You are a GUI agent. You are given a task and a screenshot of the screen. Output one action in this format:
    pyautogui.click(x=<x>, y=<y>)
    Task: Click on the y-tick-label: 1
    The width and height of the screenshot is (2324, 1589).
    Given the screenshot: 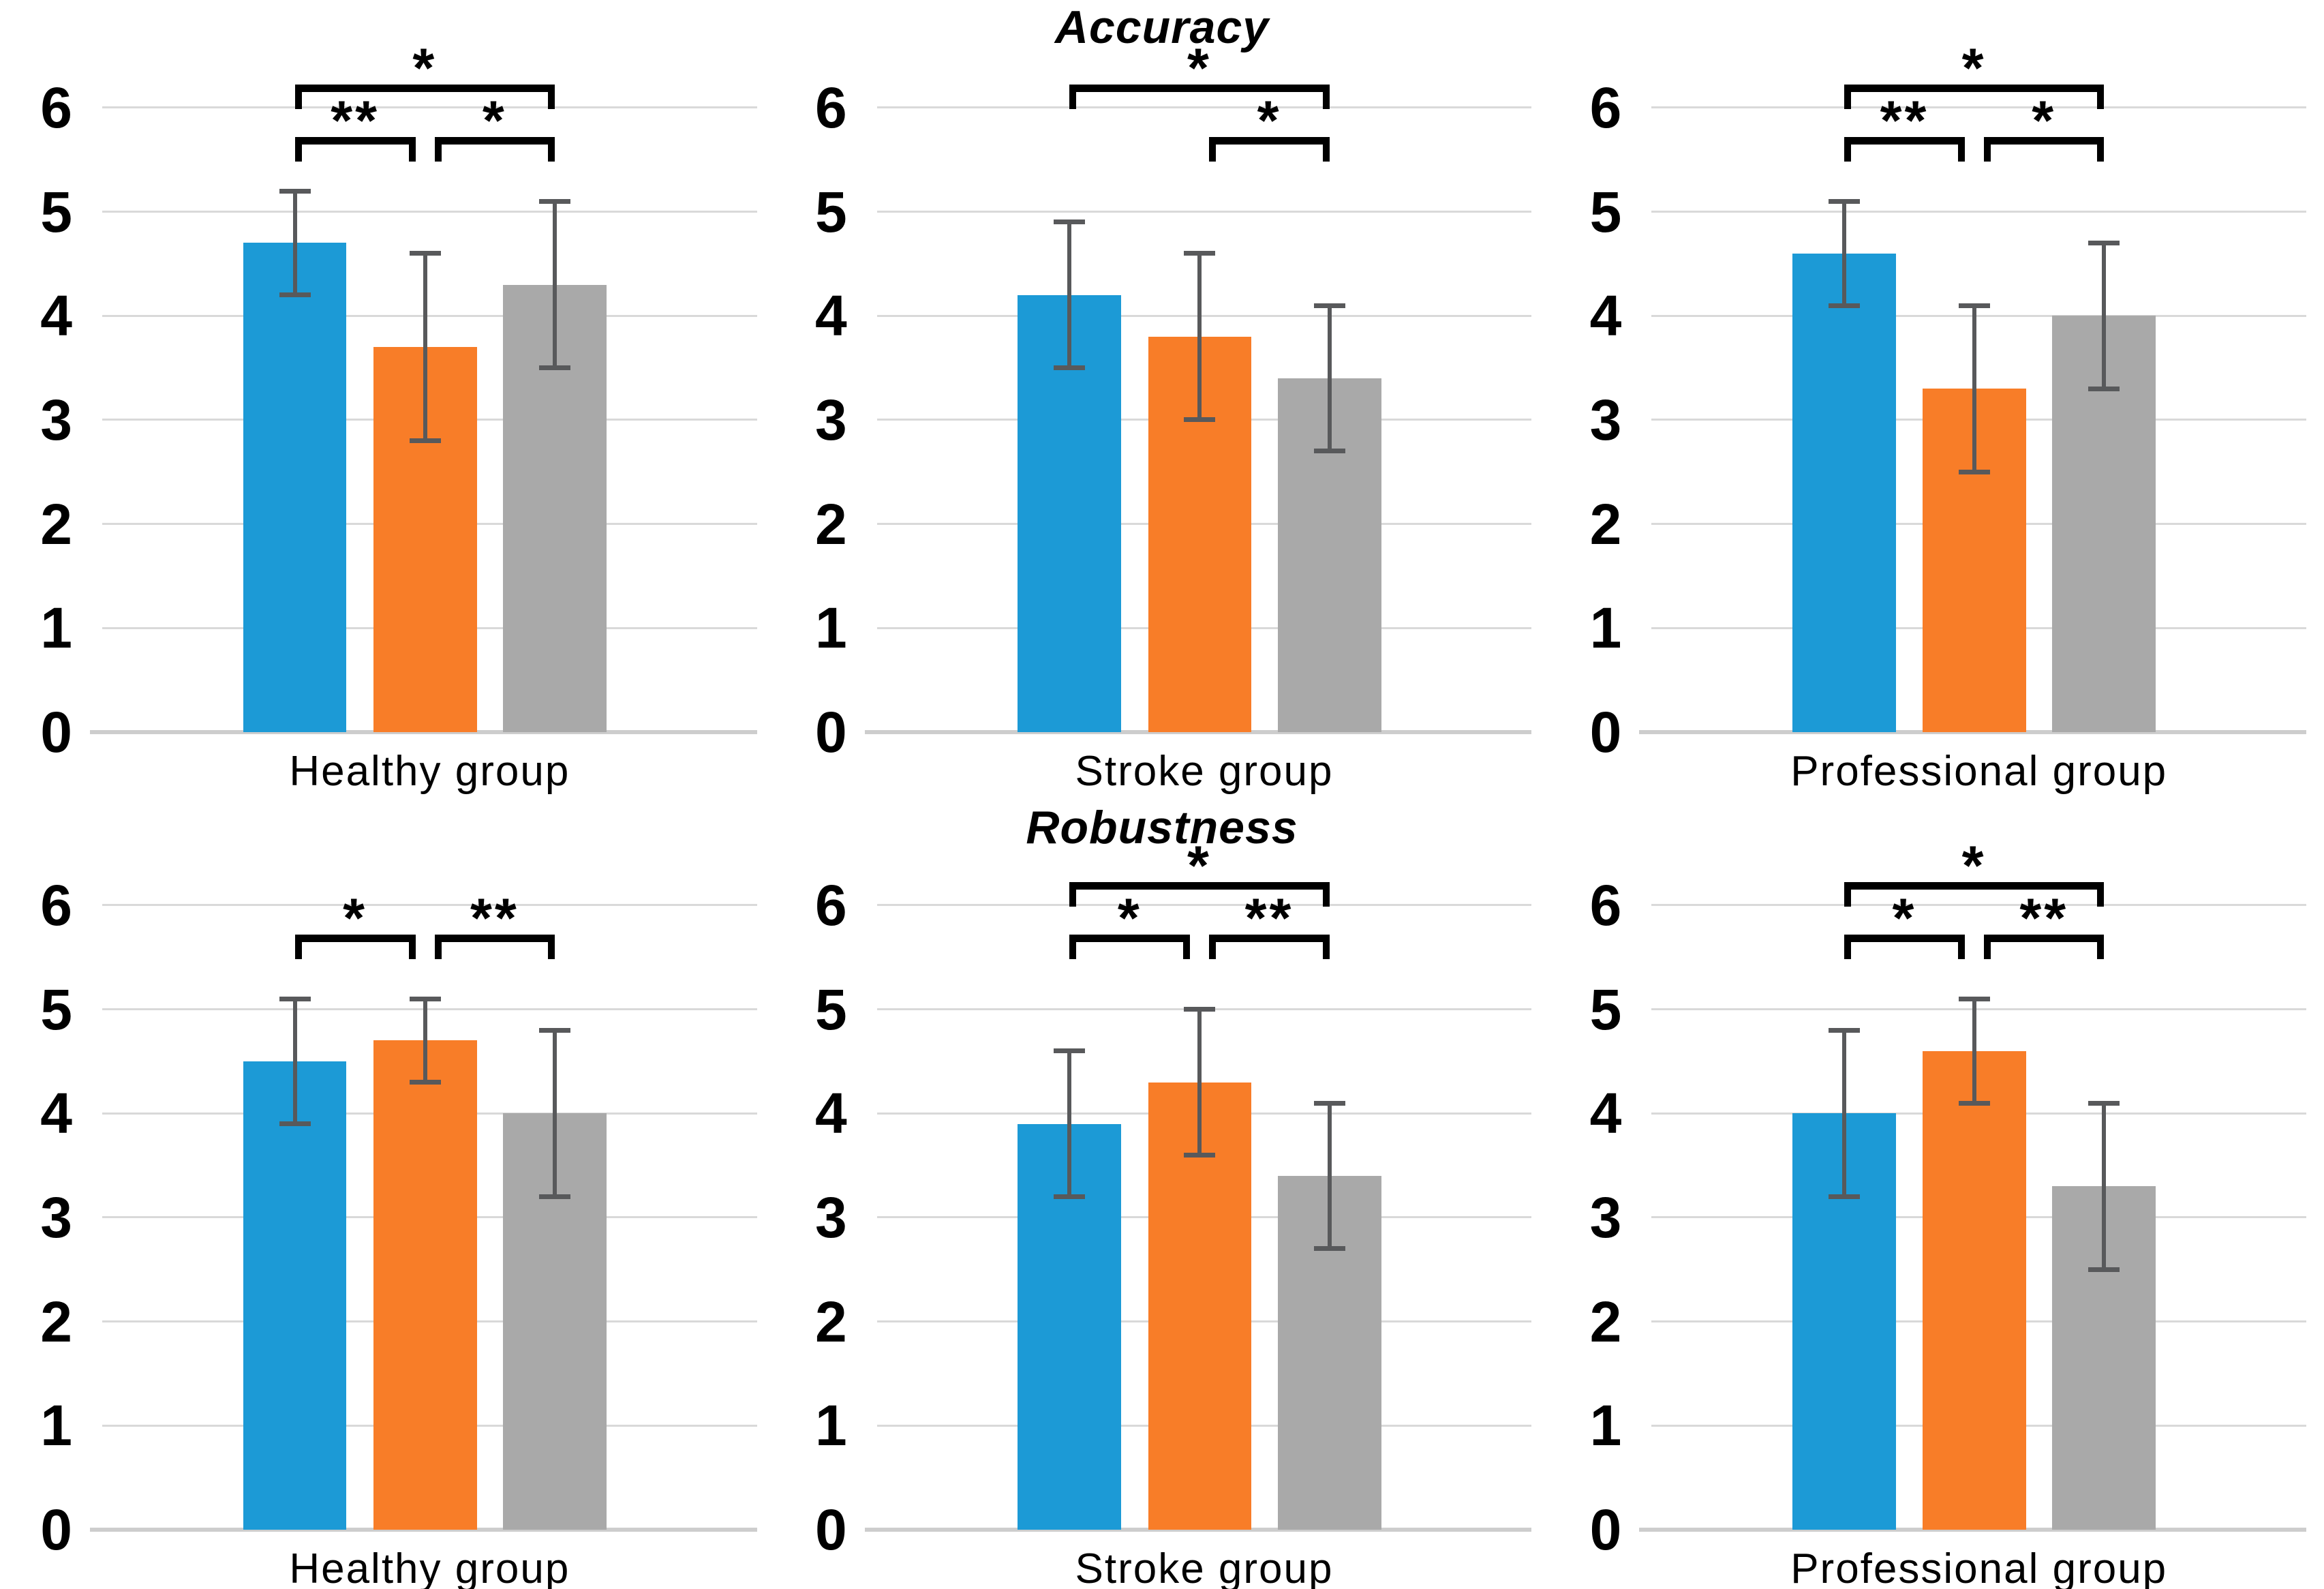 What is the action you would take?
    pyautogui.click(x=830, y=1425)
    